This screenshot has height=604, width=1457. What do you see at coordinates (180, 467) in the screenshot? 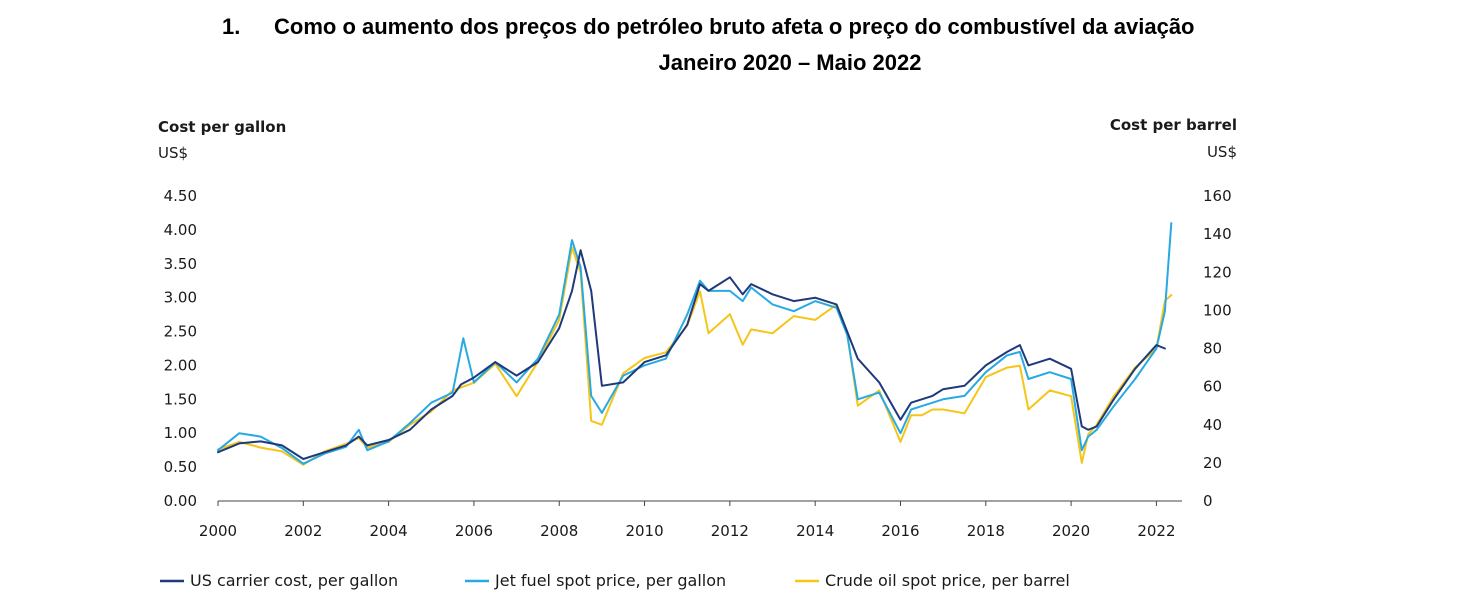
I see `left-tick-label: 0.50` at bounding box center [180, 467].